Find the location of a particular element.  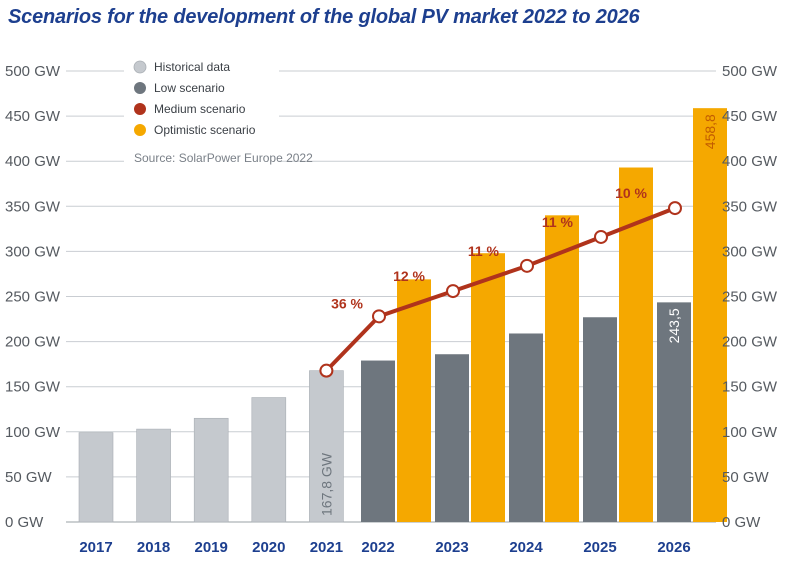

growth-label-2025: 11 % is located at coordinates (558, 222).